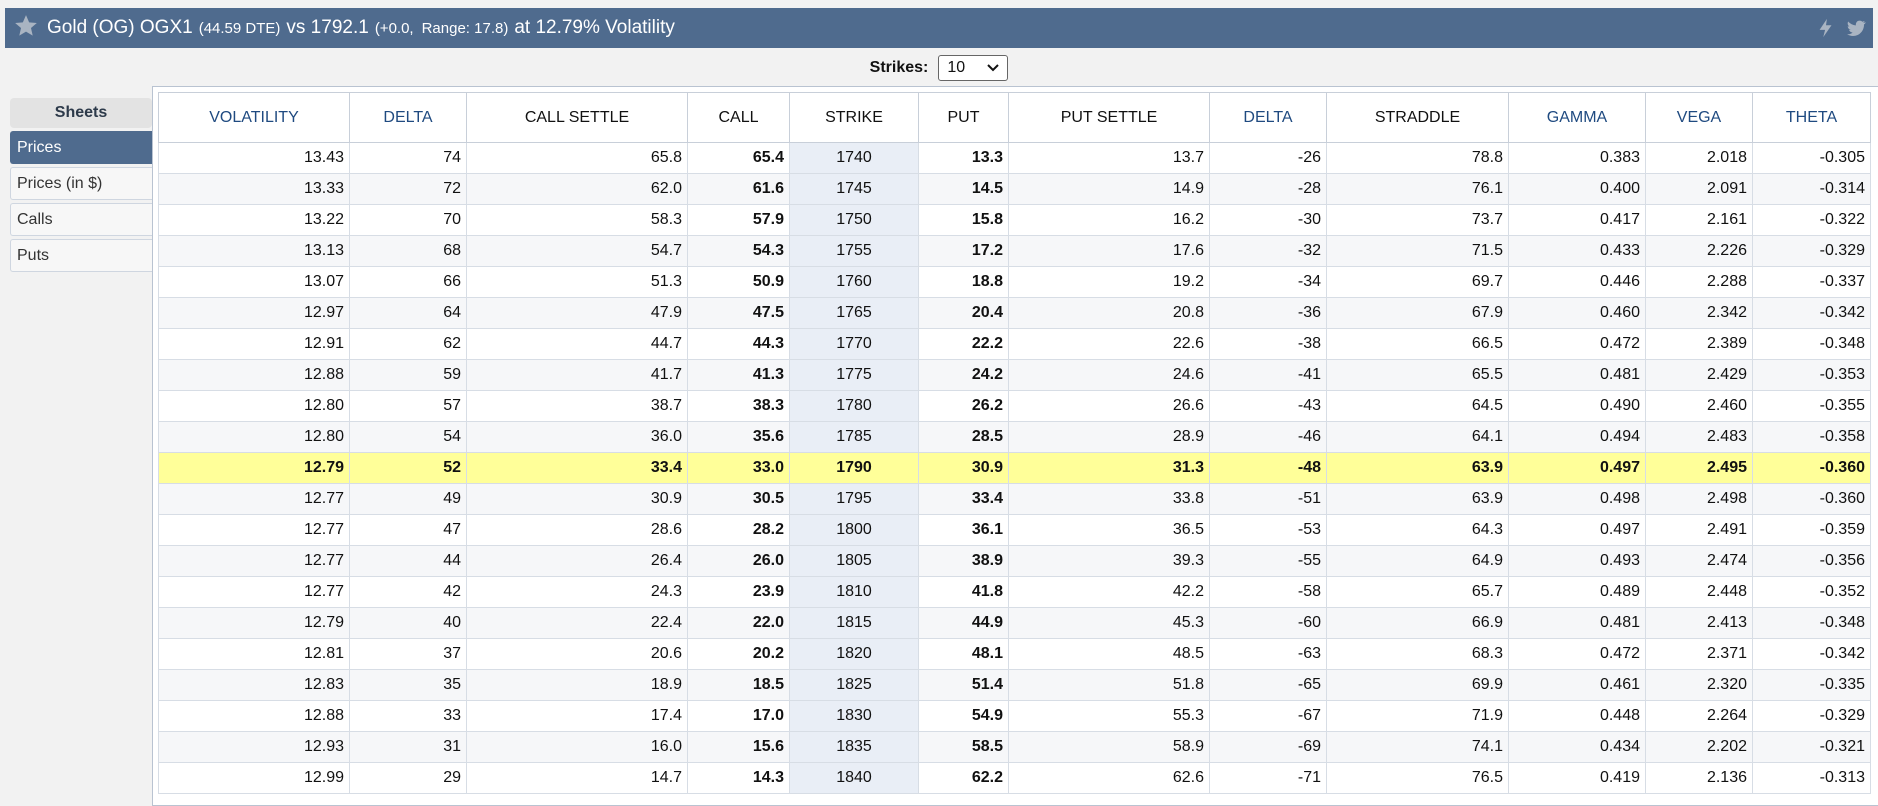 The image size is (1878, 806). Describe the element at coordinates (408, 468) in the screenshot. I see `cell-delta: 52` at that location.